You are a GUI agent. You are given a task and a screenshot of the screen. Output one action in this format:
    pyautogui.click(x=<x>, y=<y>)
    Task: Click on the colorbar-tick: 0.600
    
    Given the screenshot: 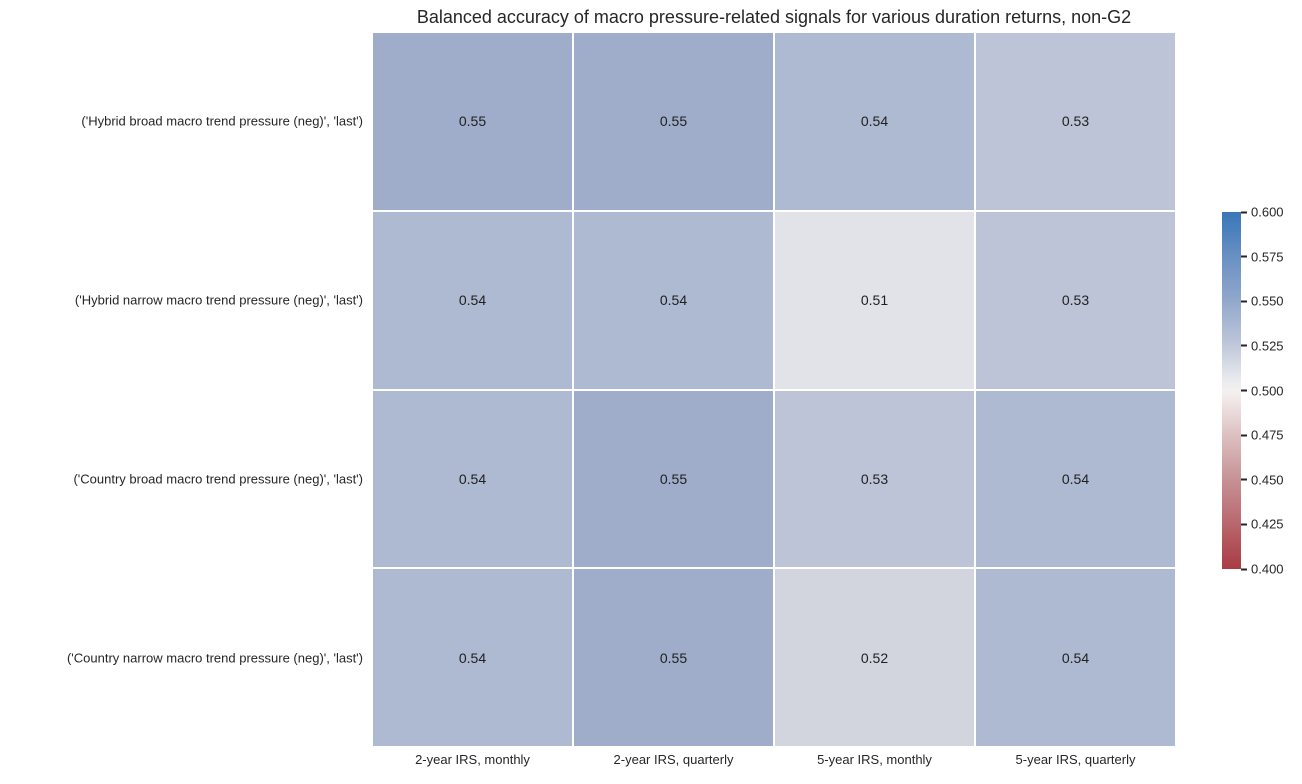 What is the action you would take?
    pyautogui.click(x=1262, y=212)
    